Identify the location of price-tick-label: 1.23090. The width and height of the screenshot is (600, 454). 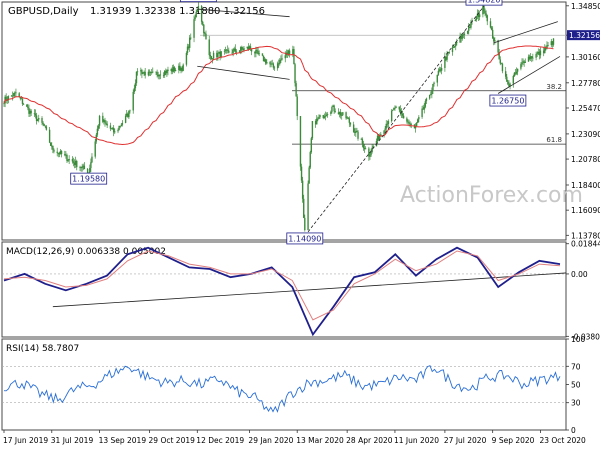
(585, 134).